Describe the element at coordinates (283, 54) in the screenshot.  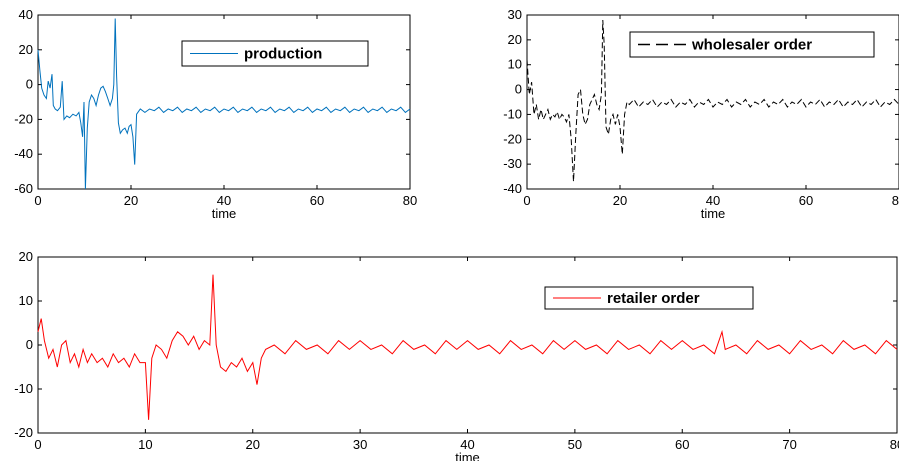
I see `legend-label: production` at that location.